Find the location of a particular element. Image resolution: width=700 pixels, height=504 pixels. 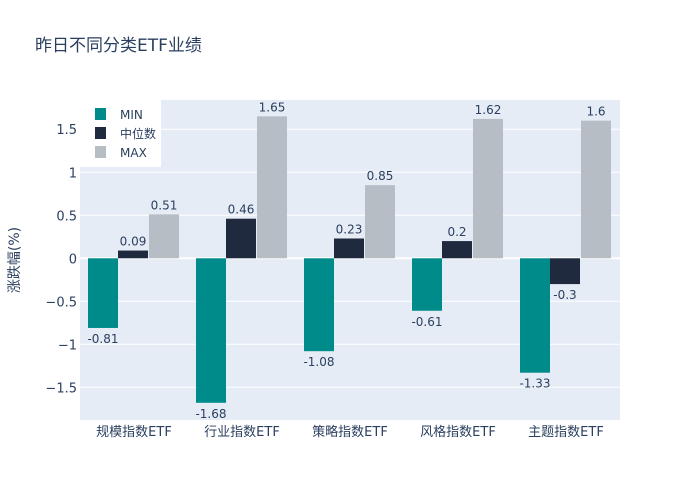

data-label: -1.08 is located at coordinates (318, 362).